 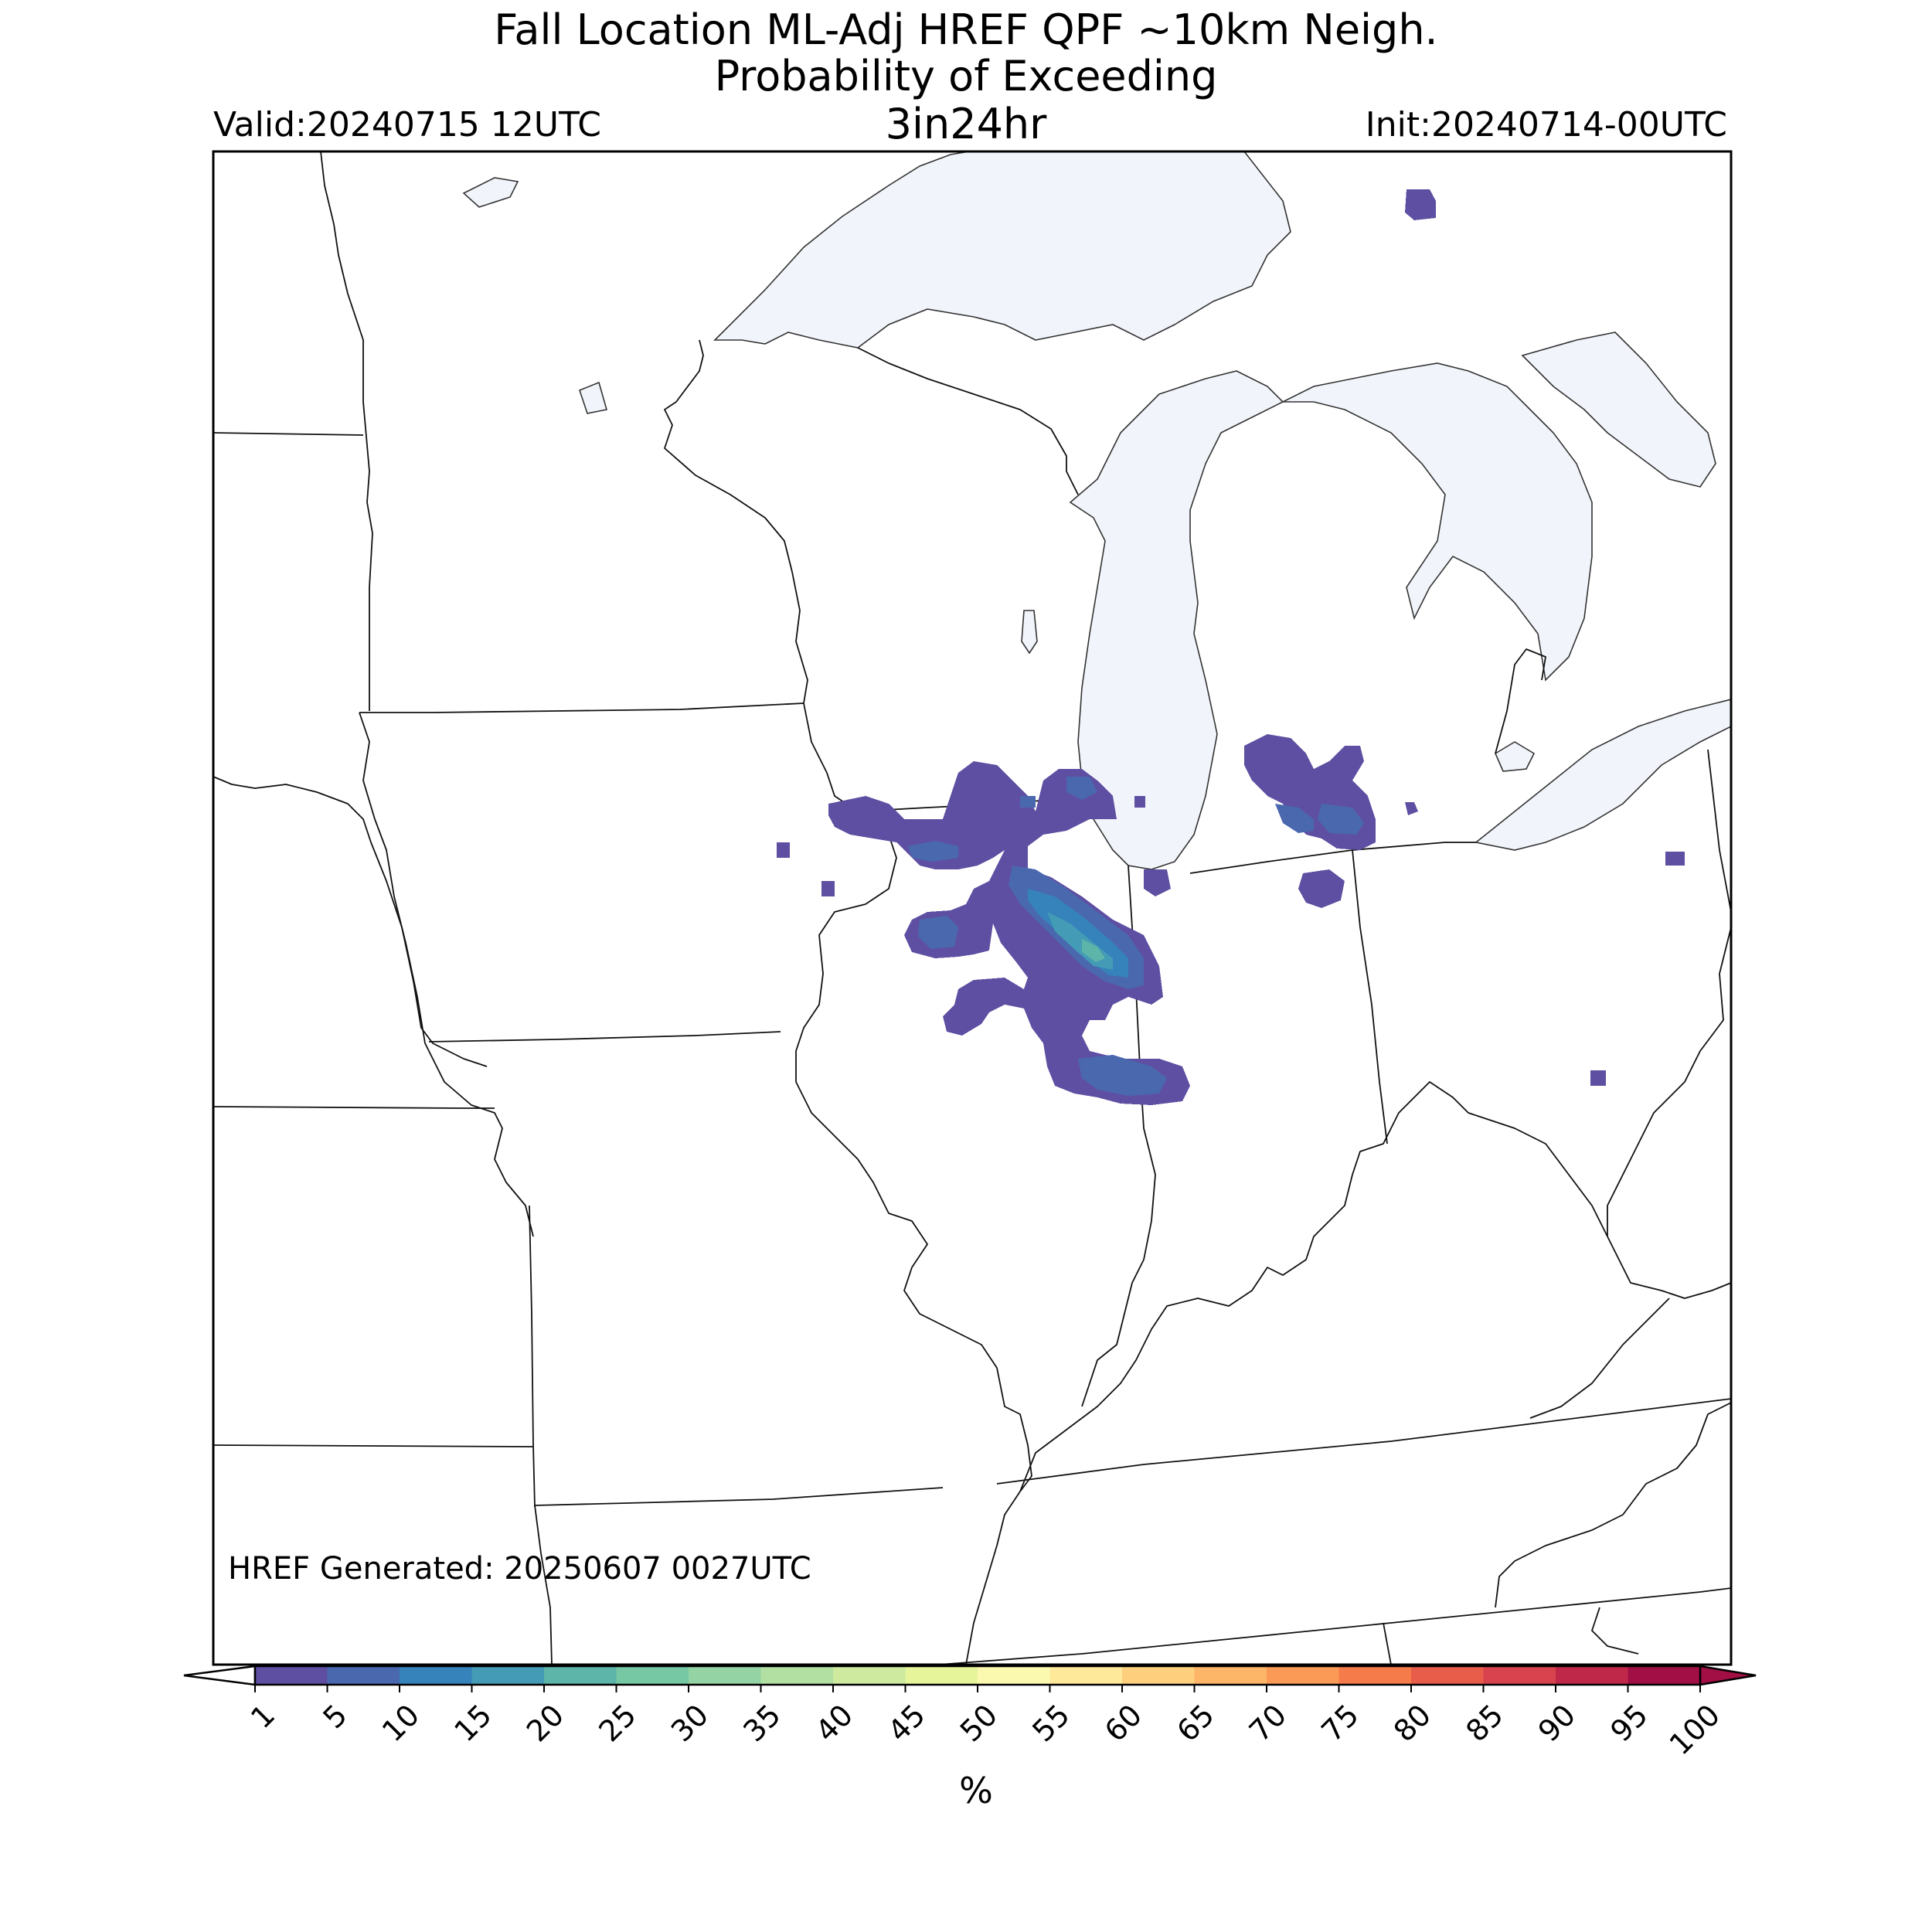 What do you see at coordinates (1615, 1631) in the screenshot?
I see `border-nc-sc` at bounding box center [1615, 1631].